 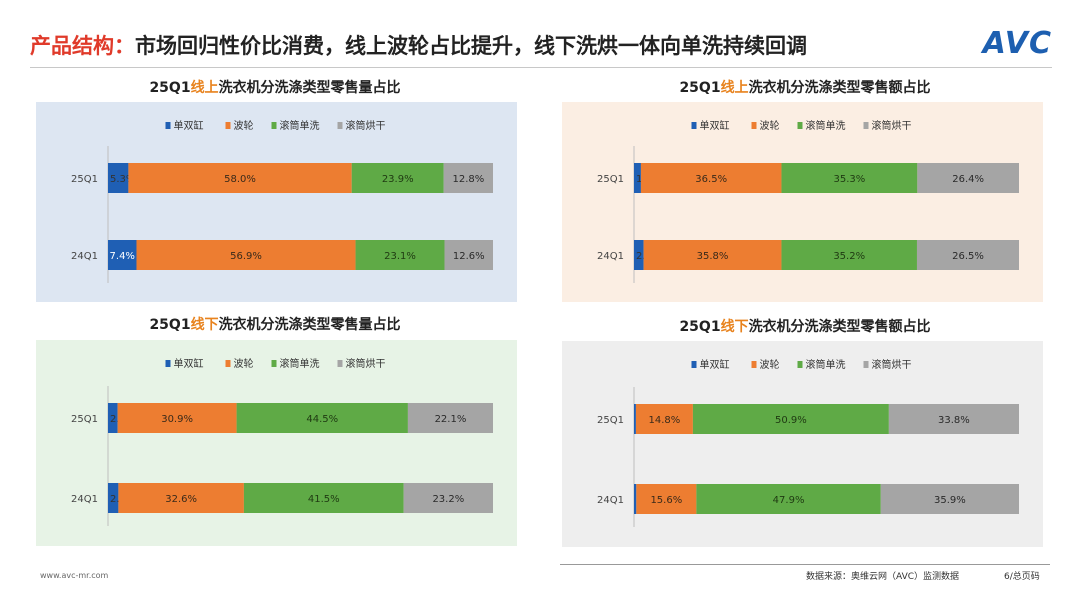 I want to click on data-label: 32.6%, so click(x=181, y=499).